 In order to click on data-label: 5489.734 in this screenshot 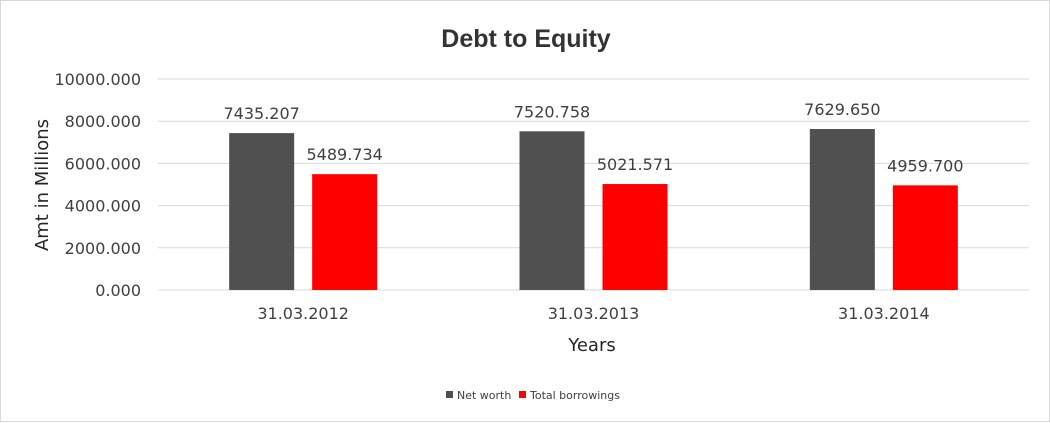, I will do `click(344, 154)`.